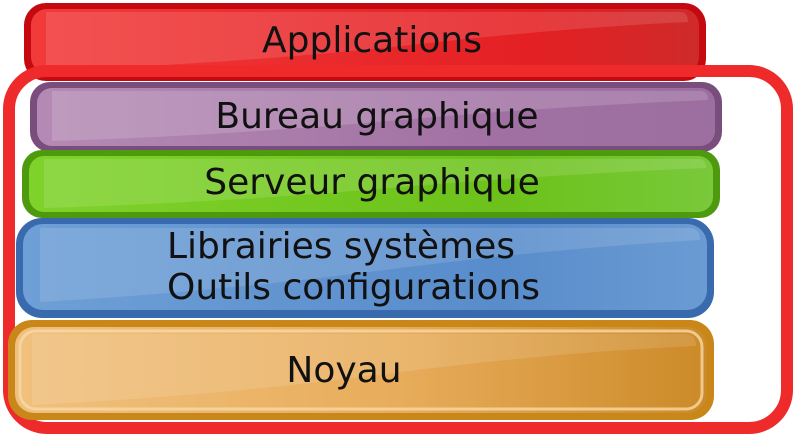 The height and width of the screenshot is (440, 796). I want to click on layer-bureau-graphique-label: Bureau graphique, so click(376, 116).